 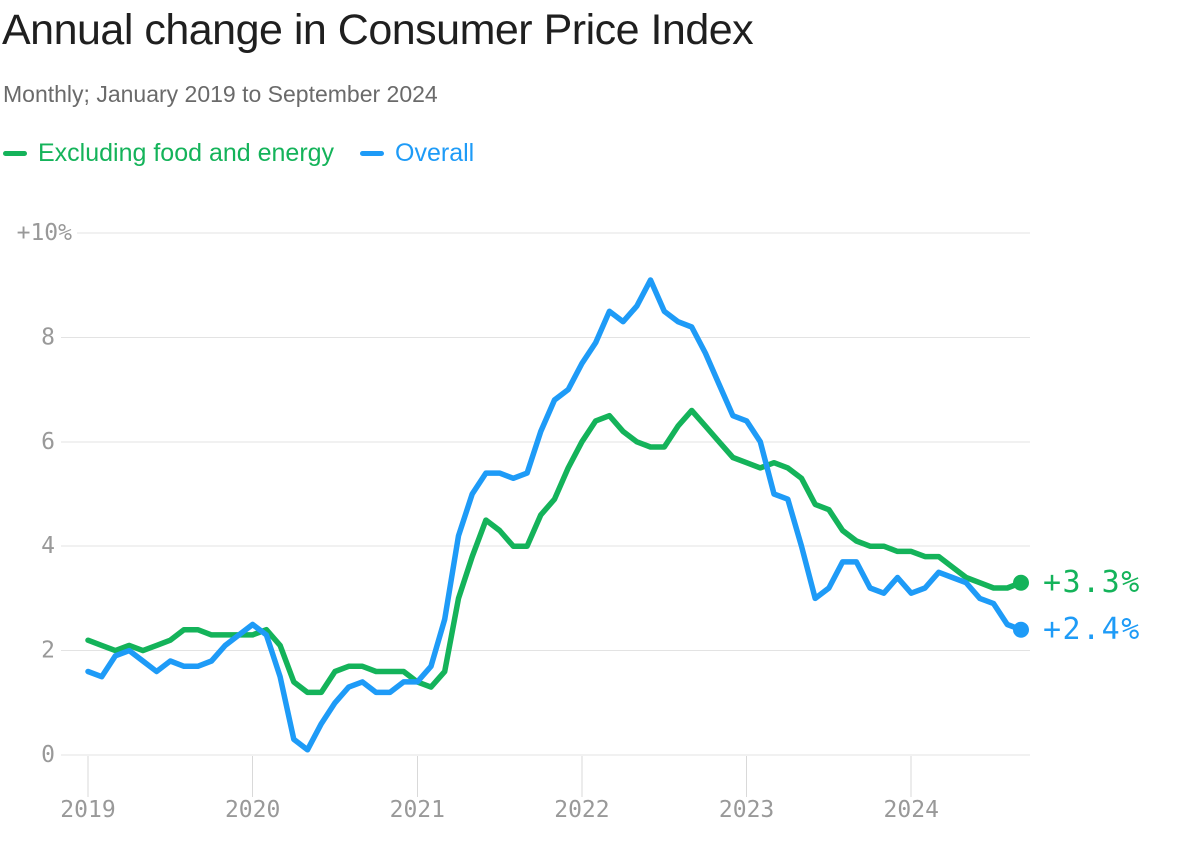 I want to click on y-axis-label-0: 0, so click(x=48, y=755).